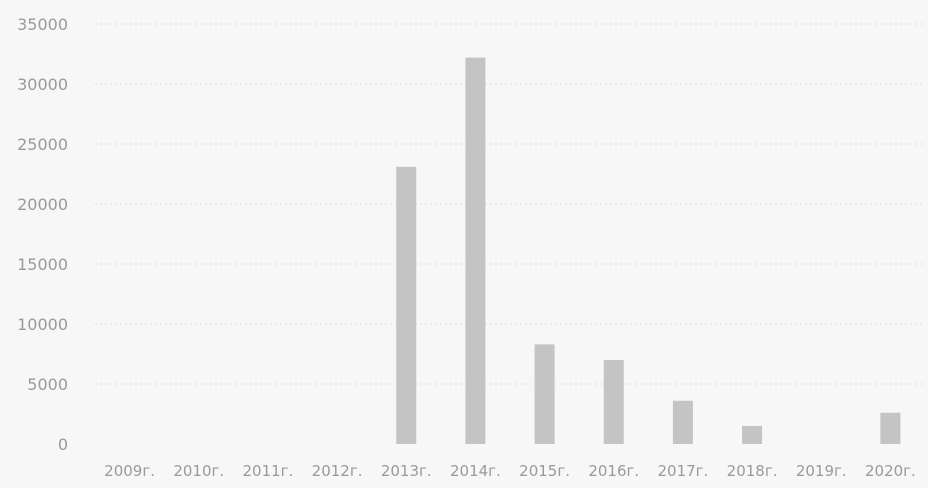 Image resolution: width=928 pixels, height=488 pixels. Describe the element at coordinates (613, 402) in the screenshot. I see `bar-2016г.` at that location.